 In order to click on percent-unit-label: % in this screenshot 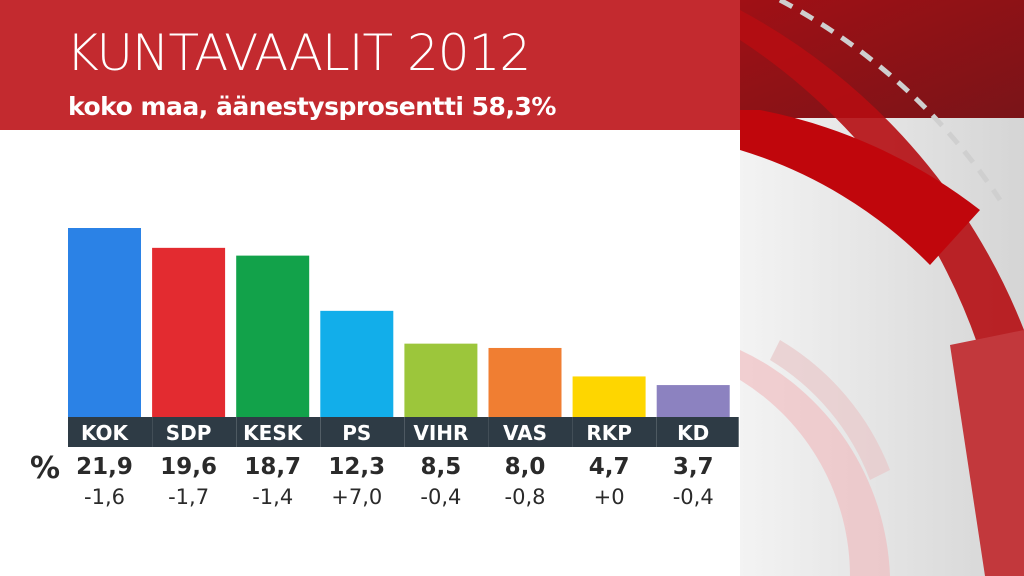, I will do `click(45, 468)`.